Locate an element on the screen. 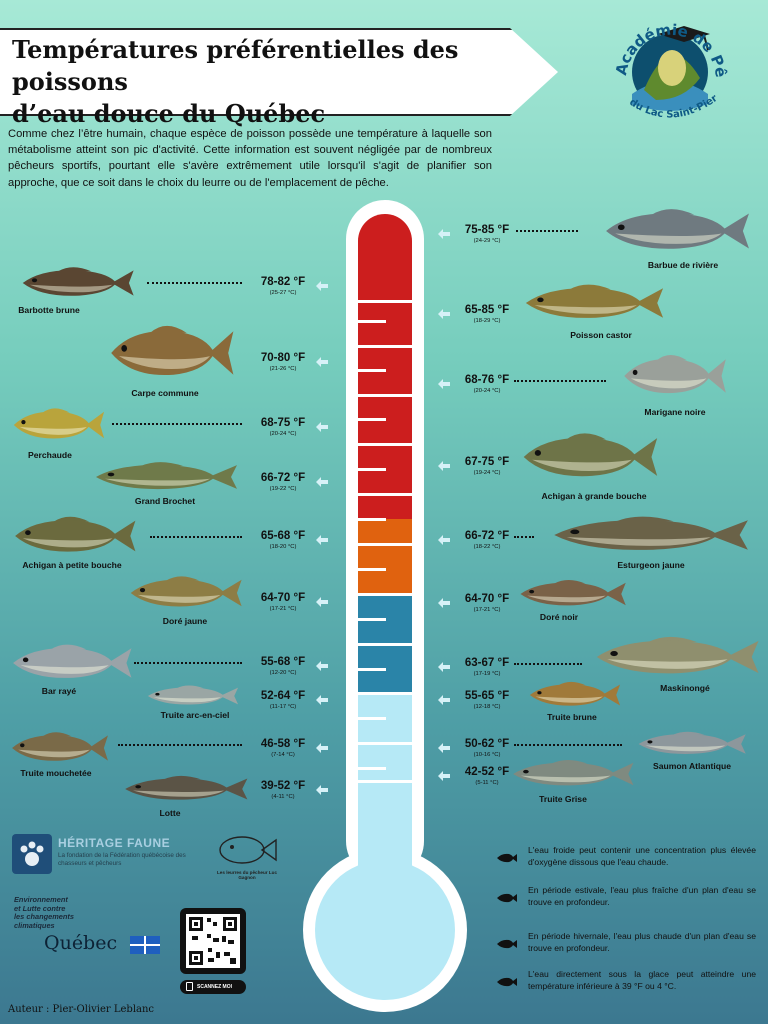 The height and width of the screenshot is (1024, 768). temp-celsius: (18-22 °C) is located at coordinates (487, 547).